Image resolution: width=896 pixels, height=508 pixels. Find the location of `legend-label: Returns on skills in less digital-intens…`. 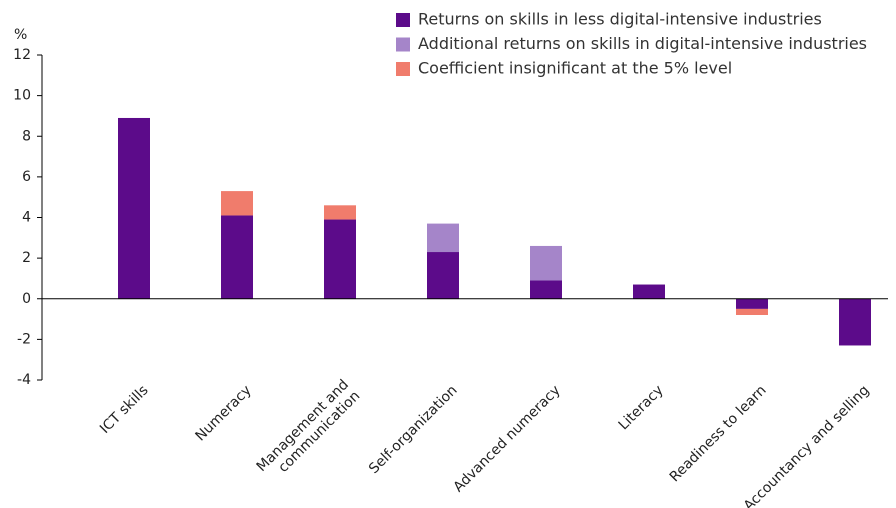

legend-label: Returns on skills in less digital-intens… is located at coordinates (620, 19).